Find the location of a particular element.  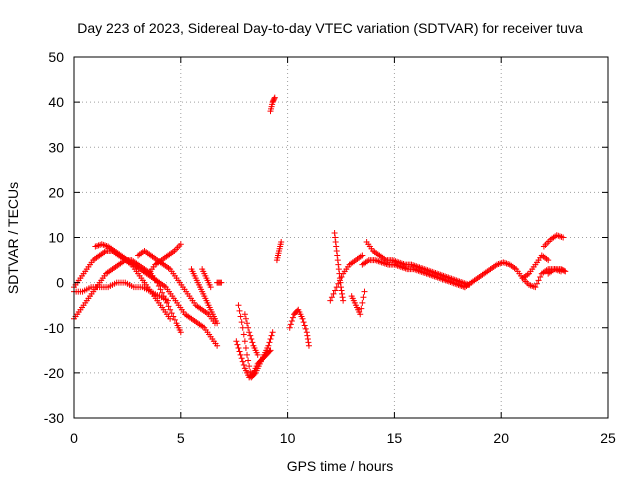

x-tick-label: 5 is located at coordinates (181, 438).